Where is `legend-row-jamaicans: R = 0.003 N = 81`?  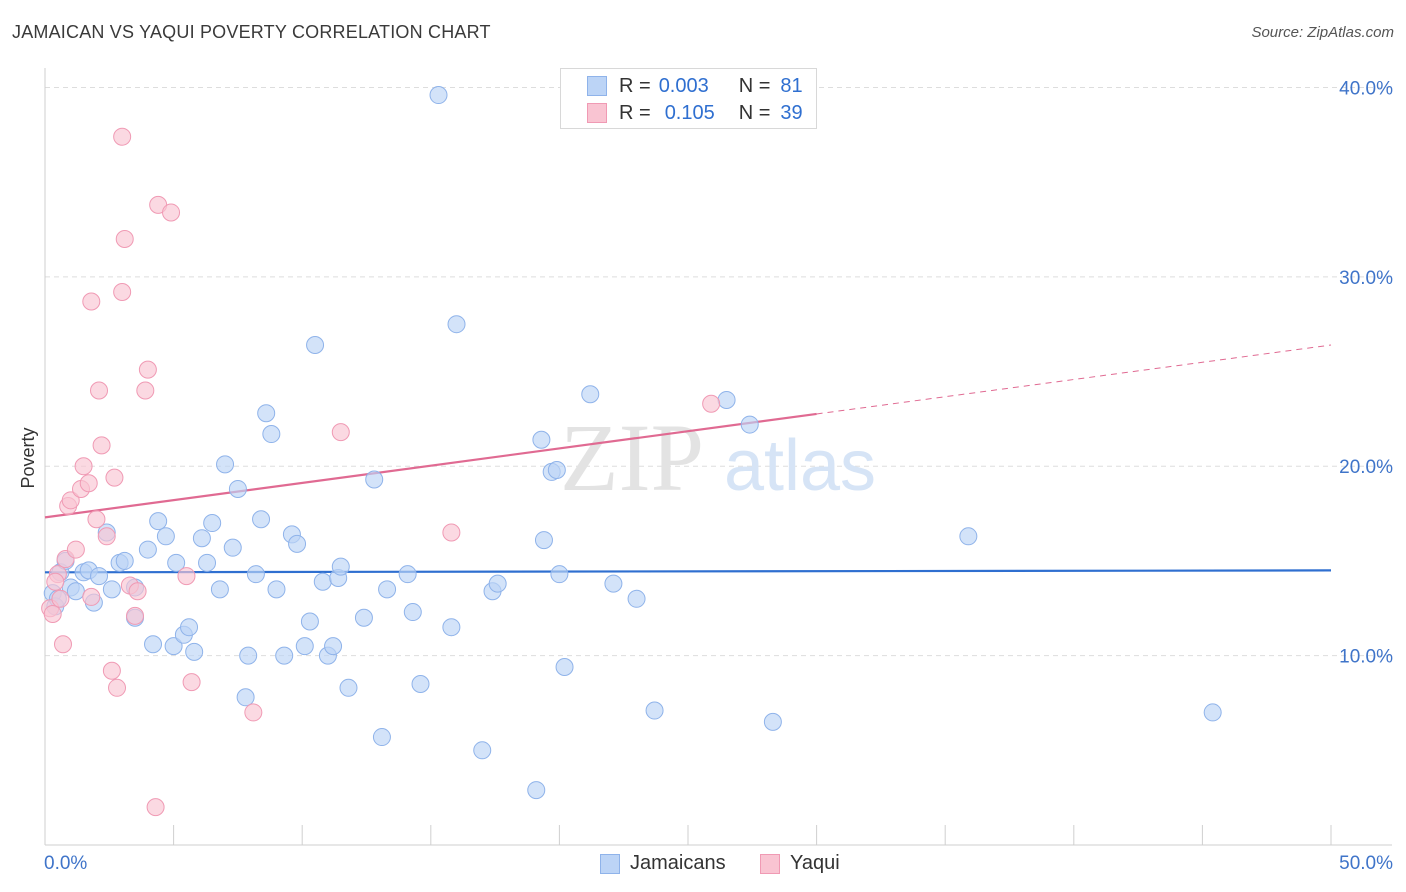
legend-row-jamaicans: R = 0.003 N = 81 is located at coordinates (695, 86).